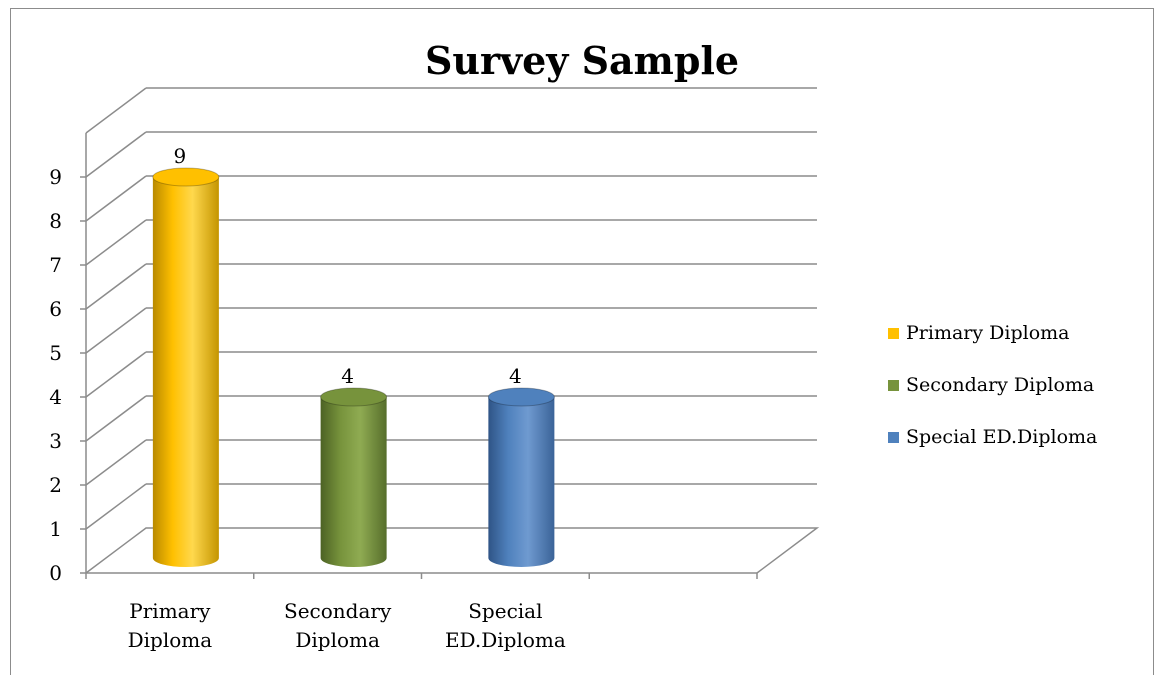  I want to click on bar-secondary-diploma, so click(354, 477).